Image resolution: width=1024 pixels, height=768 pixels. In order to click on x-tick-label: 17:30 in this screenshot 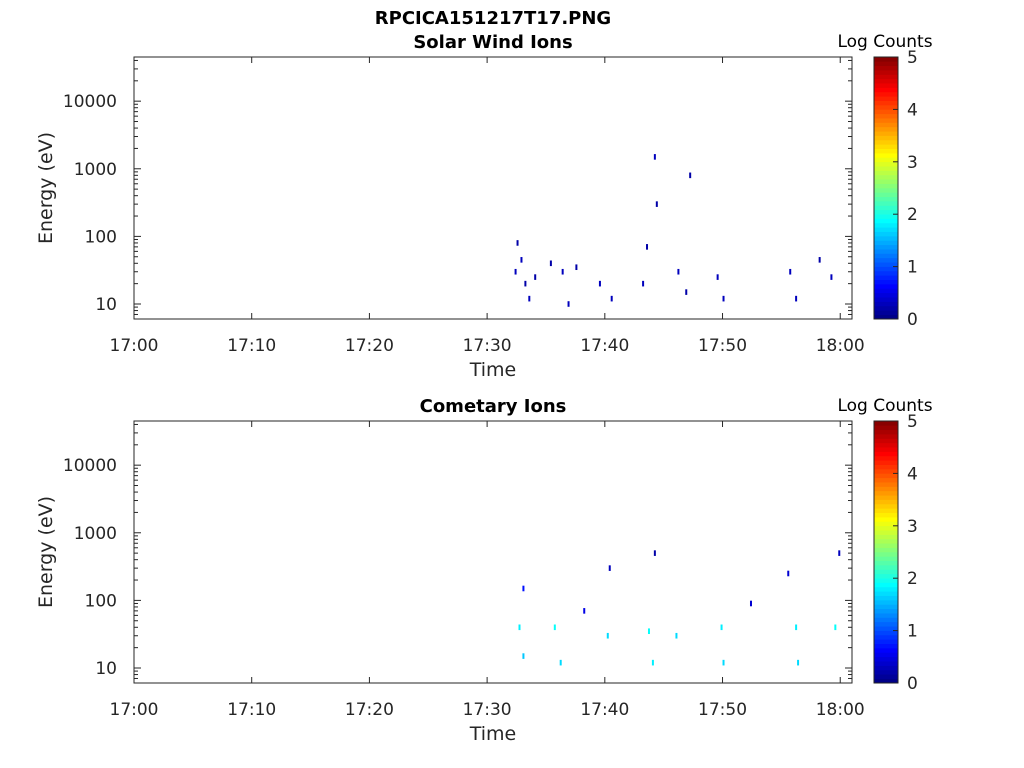, I will do `click(487, 346)`.